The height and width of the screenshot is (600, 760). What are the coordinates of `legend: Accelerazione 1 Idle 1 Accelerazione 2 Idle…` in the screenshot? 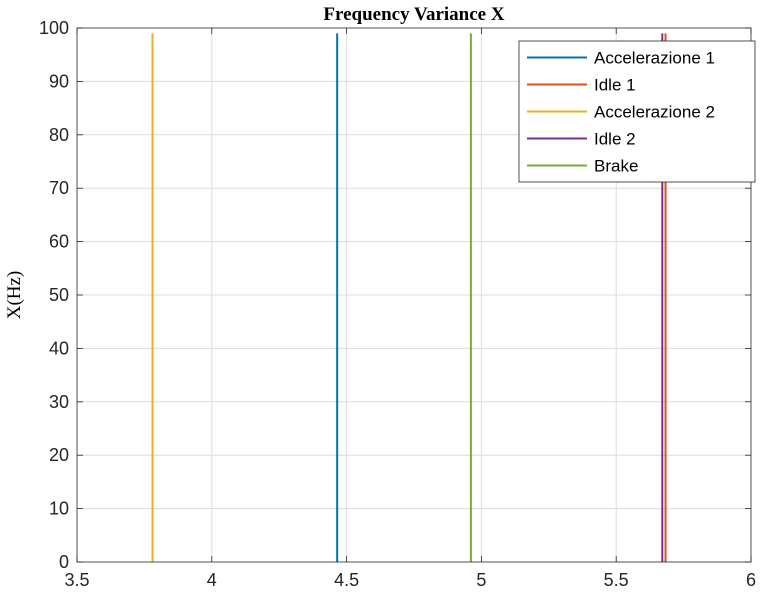 It's located at (637, 111).